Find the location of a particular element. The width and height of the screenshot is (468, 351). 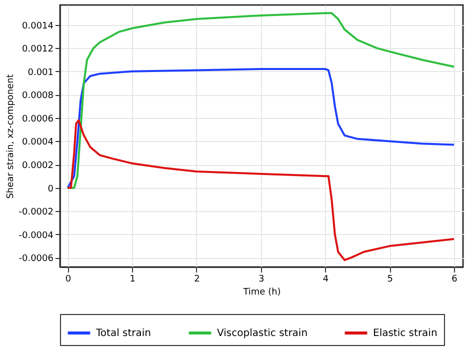

legend-label: Total strain is located at coordinates (123, 333).